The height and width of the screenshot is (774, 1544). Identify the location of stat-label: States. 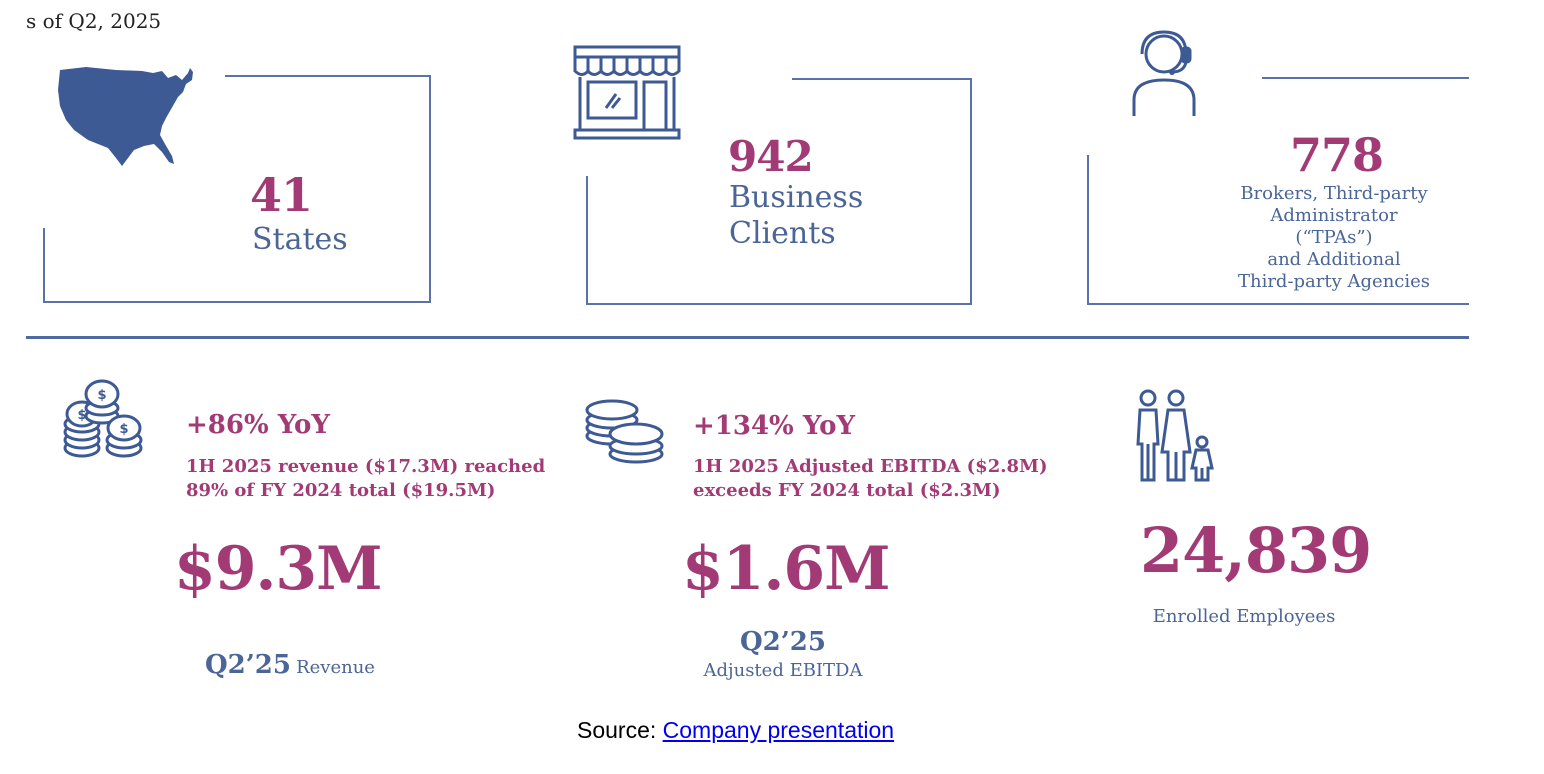
(300, 239).